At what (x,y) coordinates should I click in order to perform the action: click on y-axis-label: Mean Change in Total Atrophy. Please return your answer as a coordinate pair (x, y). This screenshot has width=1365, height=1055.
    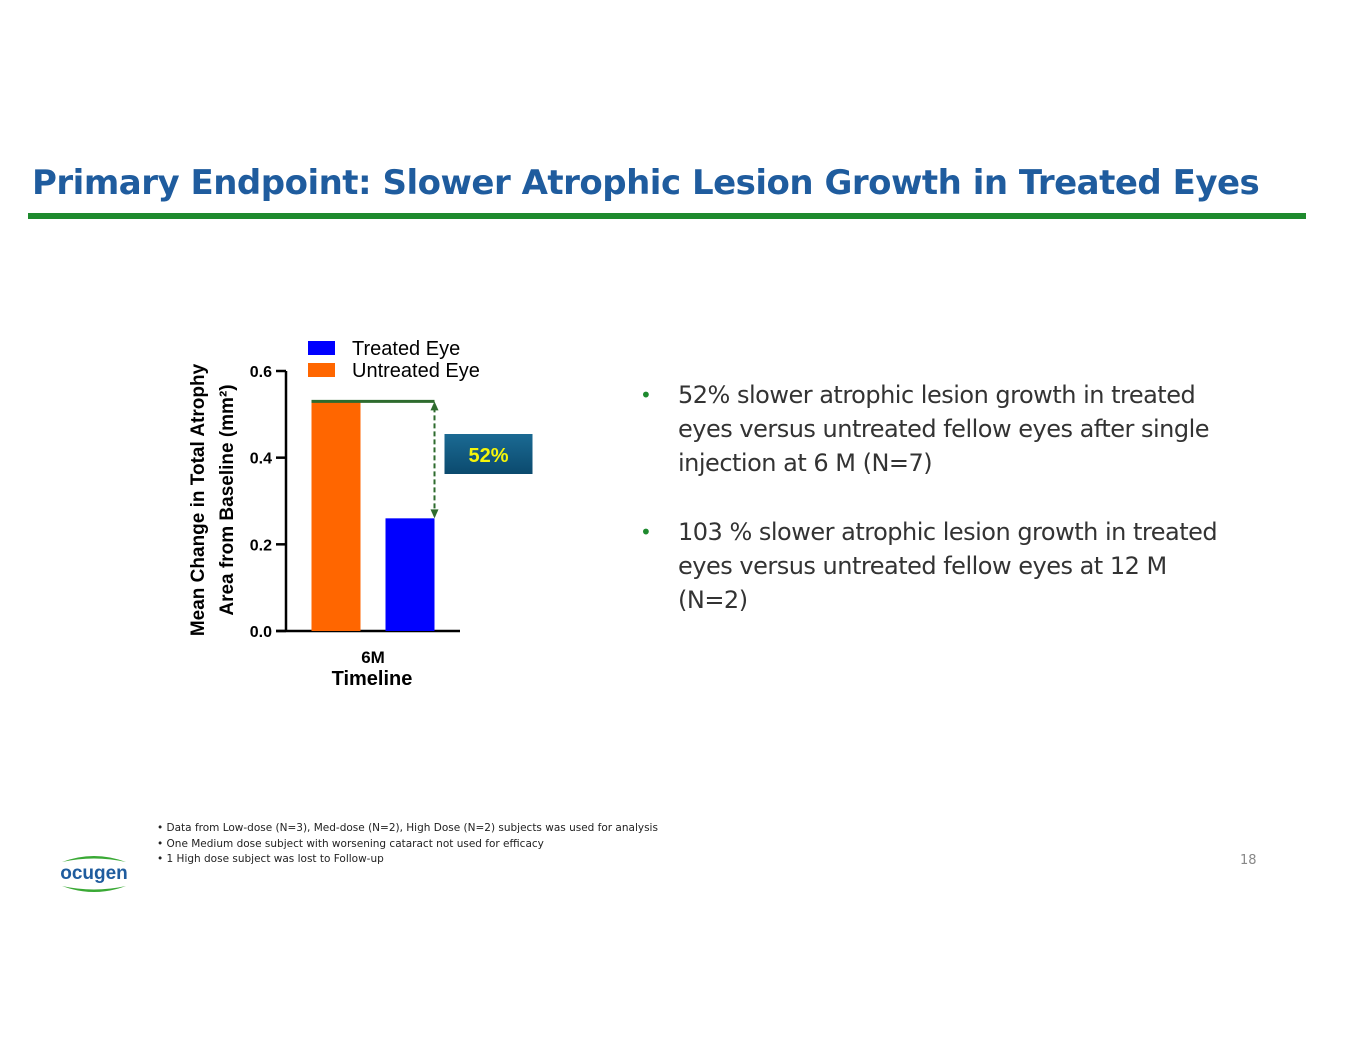
    Looking at the image, I should click on (198, 499).